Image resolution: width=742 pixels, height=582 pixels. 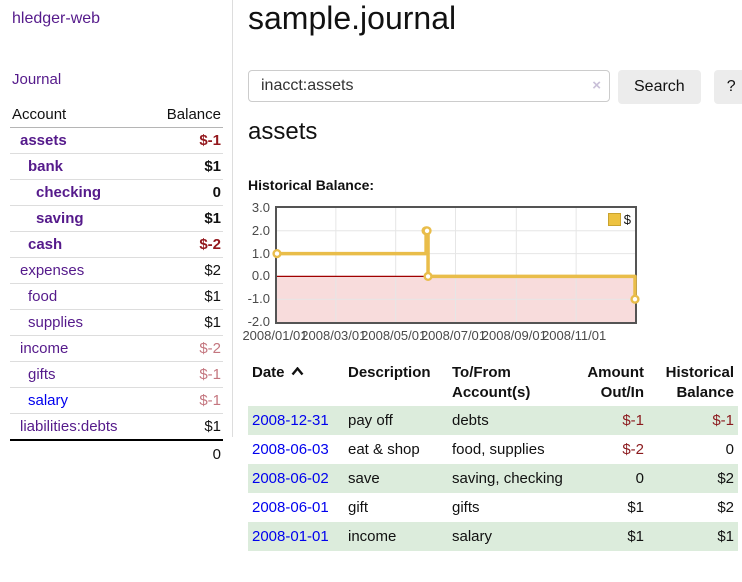 What do you see at coordinates (729, 449) in the screenshot?
I see `transaction-balance: 0` at bounding box center [729, 449].